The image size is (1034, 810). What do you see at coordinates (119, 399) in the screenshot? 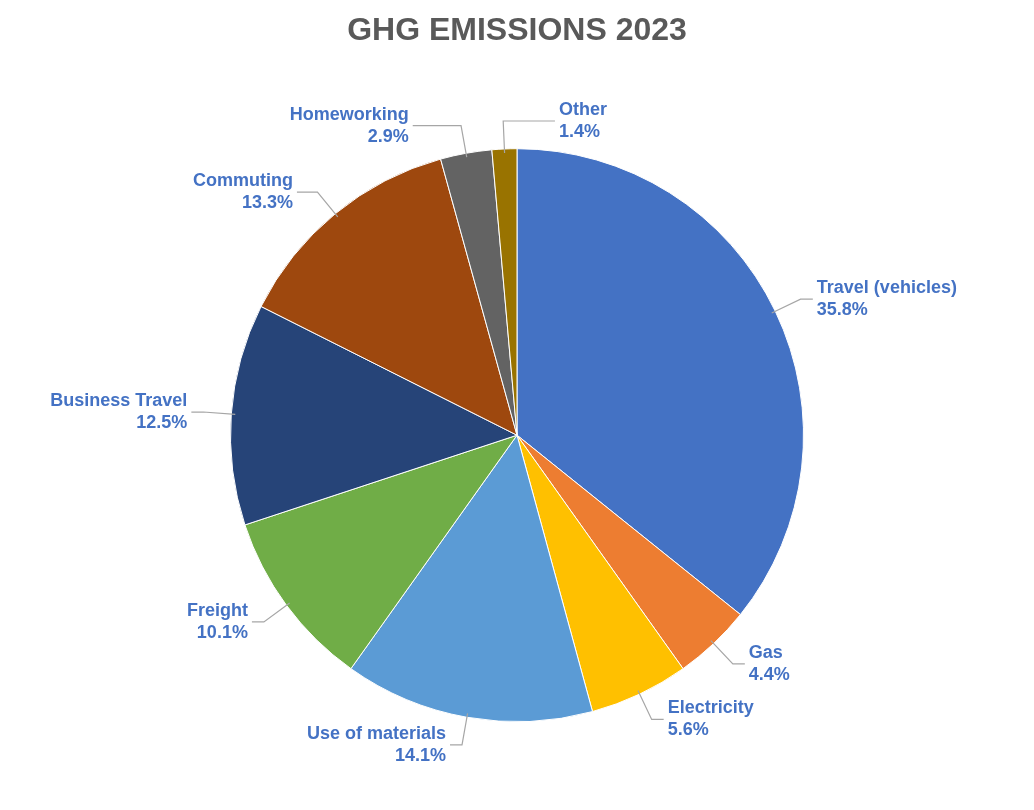
I see `slice-label: Business Travel` at bounding box center [119, 399].